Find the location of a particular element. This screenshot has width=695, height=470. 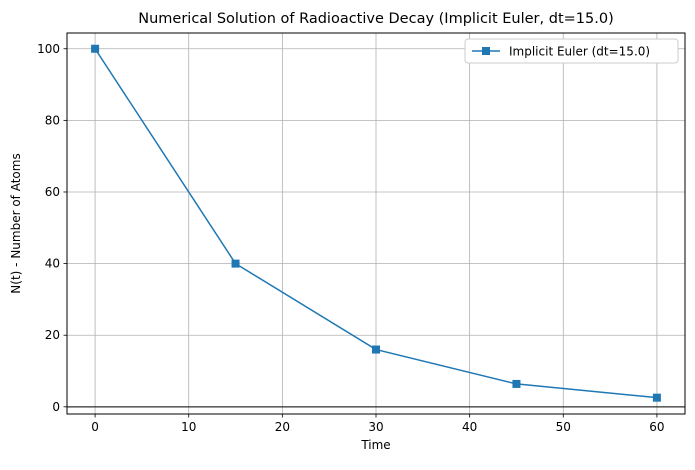

y-tick-label: 20 is located at coordinates (52, 335).